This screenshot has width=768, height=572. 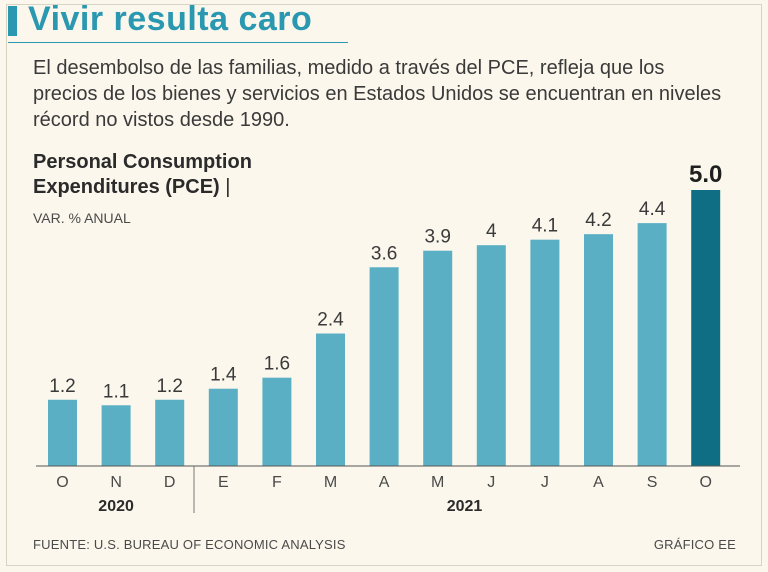 What do you see at coordinates (116, 506) in the screenshot?
I see `year-label: 2020` at bounding box center [116, 506].